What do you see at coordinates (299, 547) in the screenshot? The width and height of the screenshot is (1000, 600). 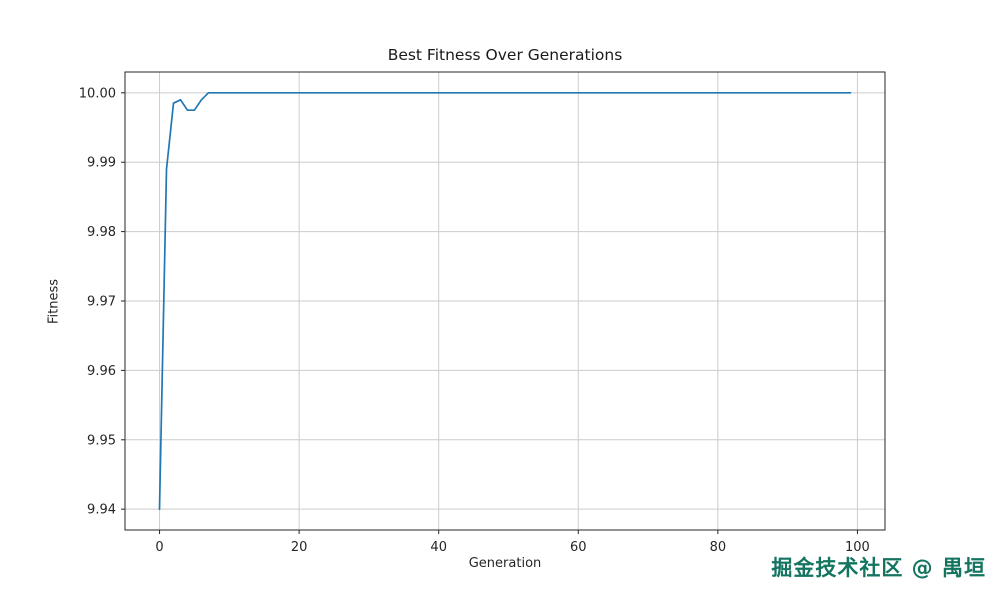 I see `x-tick-label: 20` at bounding box center [299, 547].